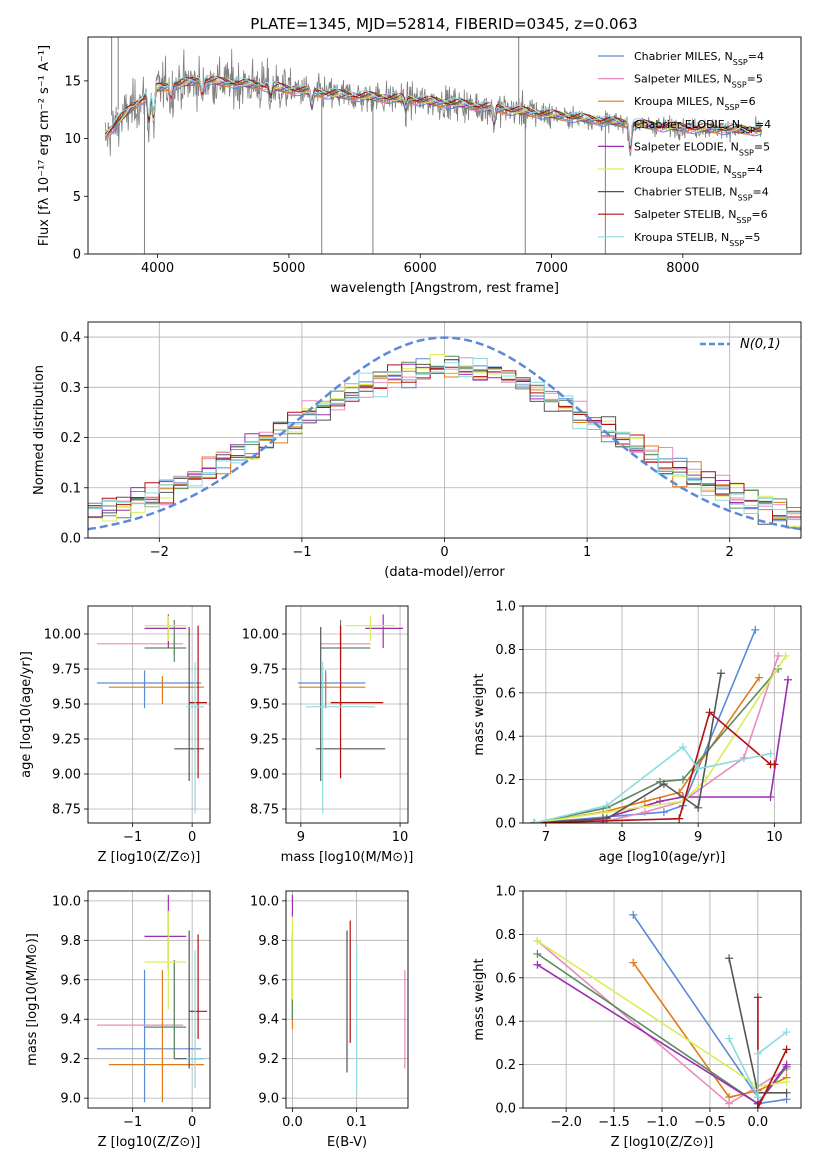  I want to click on legend-label-4: Salpeter ELODIE, NSSP=5, so click(702, 148).